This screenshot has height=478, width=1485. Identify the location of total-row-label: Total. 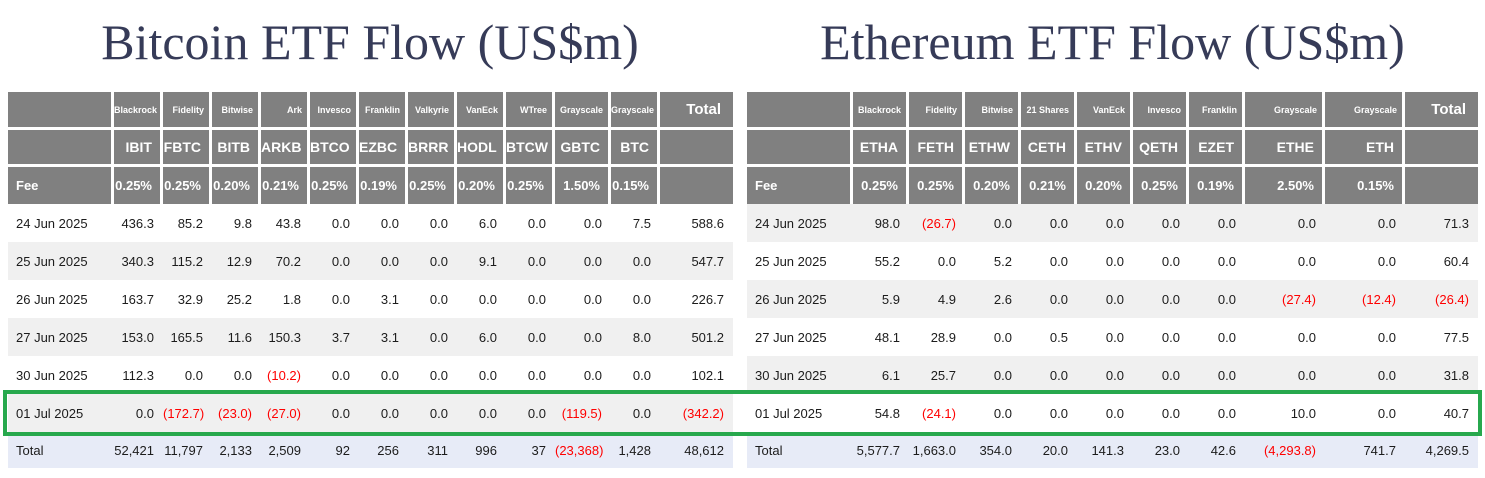
(61, 450).